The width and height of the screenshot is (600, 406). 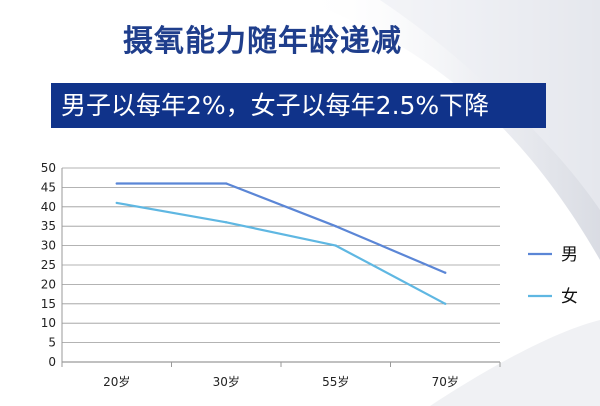 I want to click on series-line-female, so click(x=281, y=253).